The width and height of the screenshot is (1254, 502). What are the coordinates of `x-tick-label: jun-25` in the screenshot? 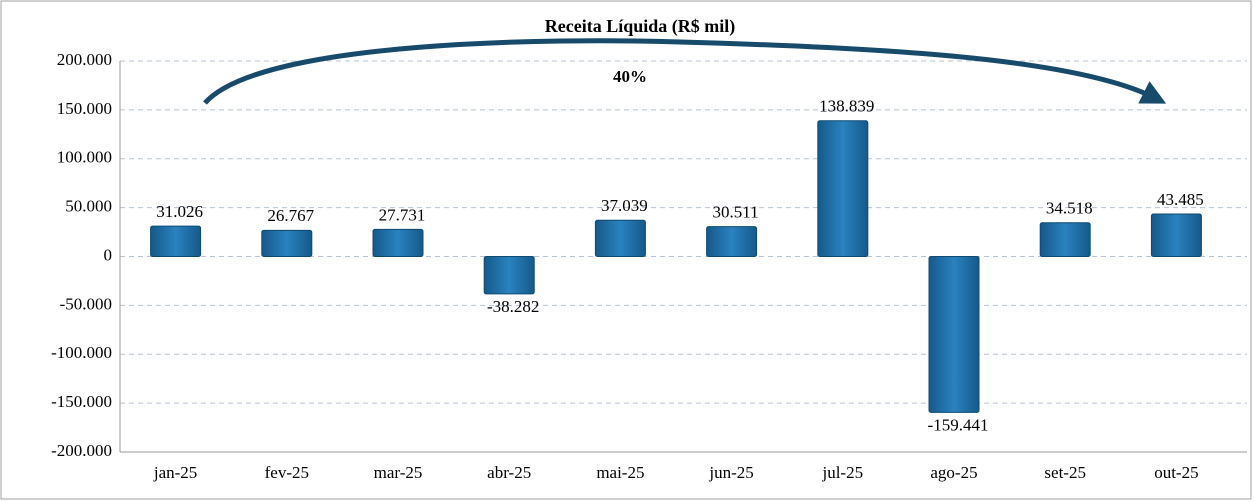 It's located at (730, 472).